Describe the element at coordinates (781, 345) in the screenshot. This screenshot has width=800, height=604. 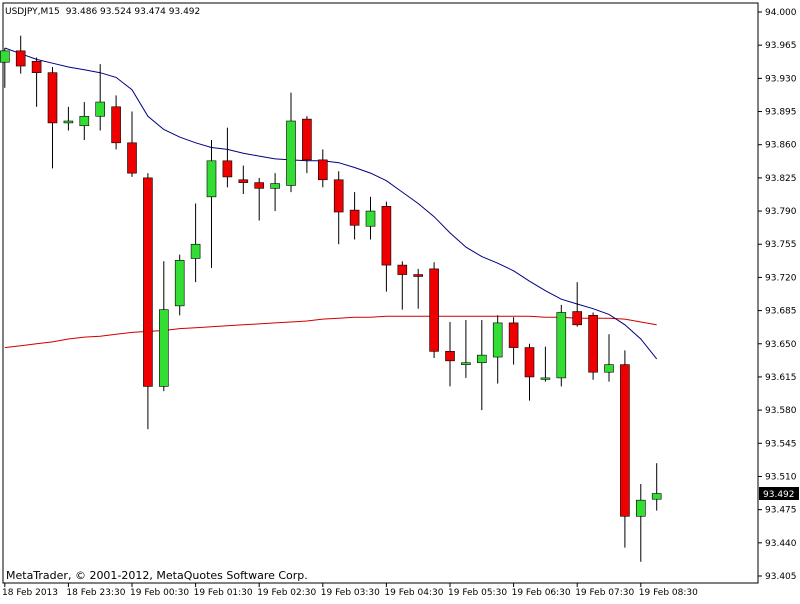
I see `price-tick-label: 93.650` at that location.